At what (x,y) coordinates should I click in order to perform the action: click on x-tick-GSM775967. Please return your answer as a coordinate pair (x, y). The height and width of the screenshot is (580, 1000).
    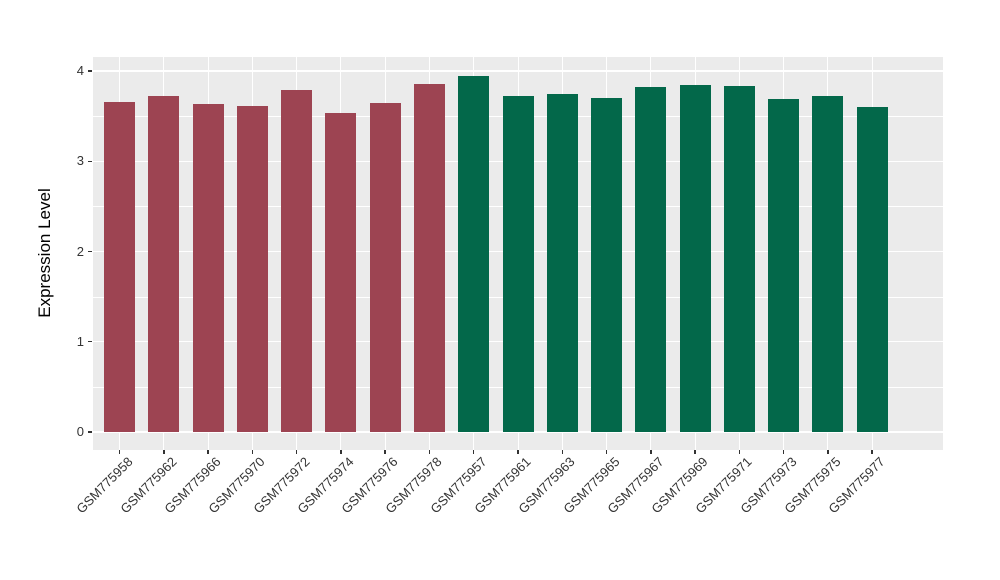
    Looking at the image, I should click on (651, 452).